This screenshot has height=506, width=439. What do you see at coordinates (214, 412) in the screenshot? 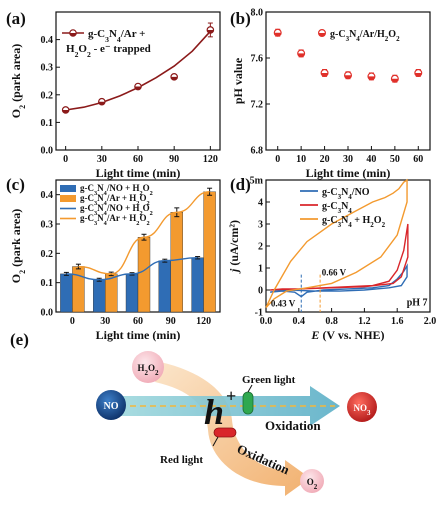
I see `hole-symbol: h` at bounding box center [214, 412].